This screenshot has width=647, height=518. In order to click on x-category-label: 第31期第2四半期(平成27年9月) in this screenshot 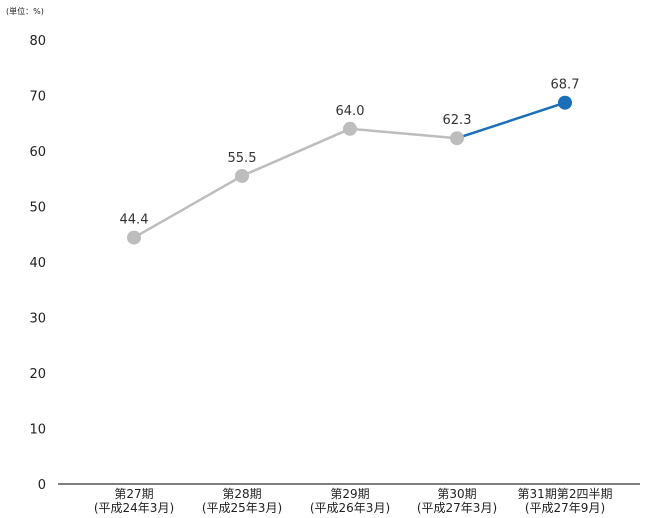, I will do `click(565, 501)`.